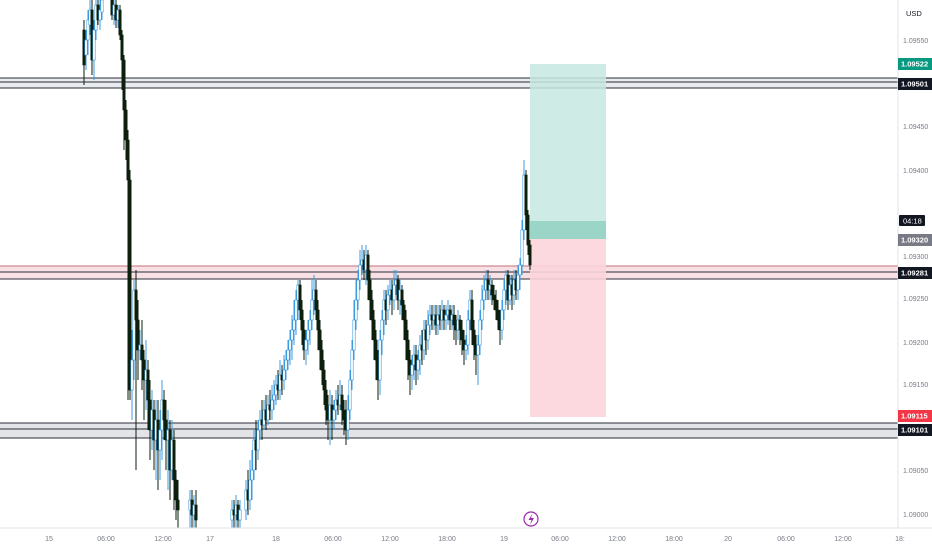 This screenshot has width=932, height=550. I want to click on lightning-icon, so click(531, 519).